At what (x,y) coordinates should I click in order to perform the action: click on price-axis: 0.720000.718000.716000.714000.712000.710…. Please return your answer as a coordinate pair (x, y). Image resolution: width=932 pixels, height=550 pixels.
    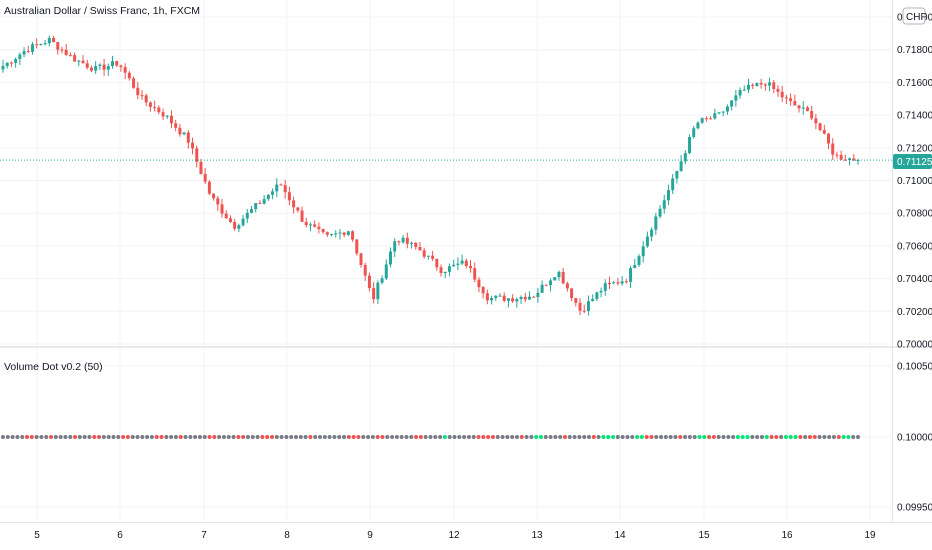
    Looking at the image, I should click on (914, 182).